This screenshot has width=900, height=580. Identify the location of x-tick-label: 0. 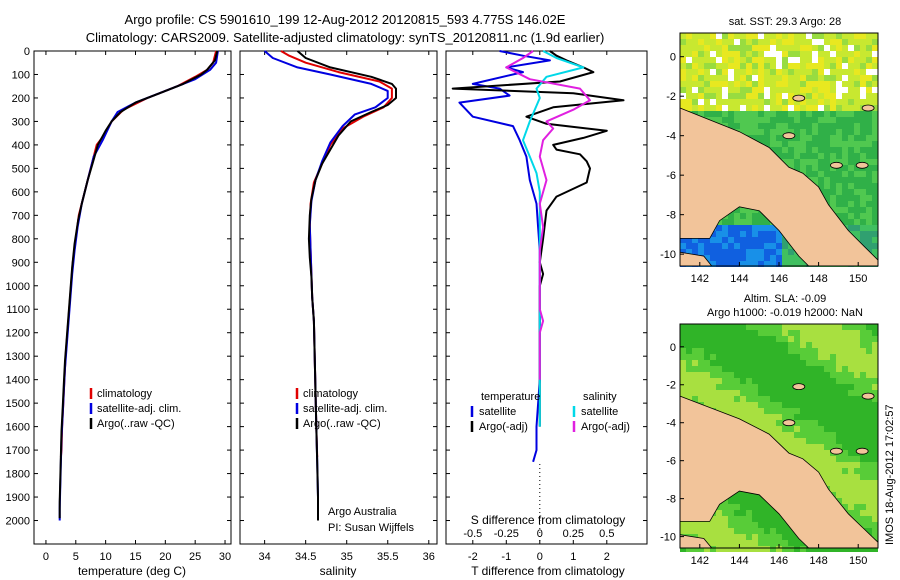
(540, 557).